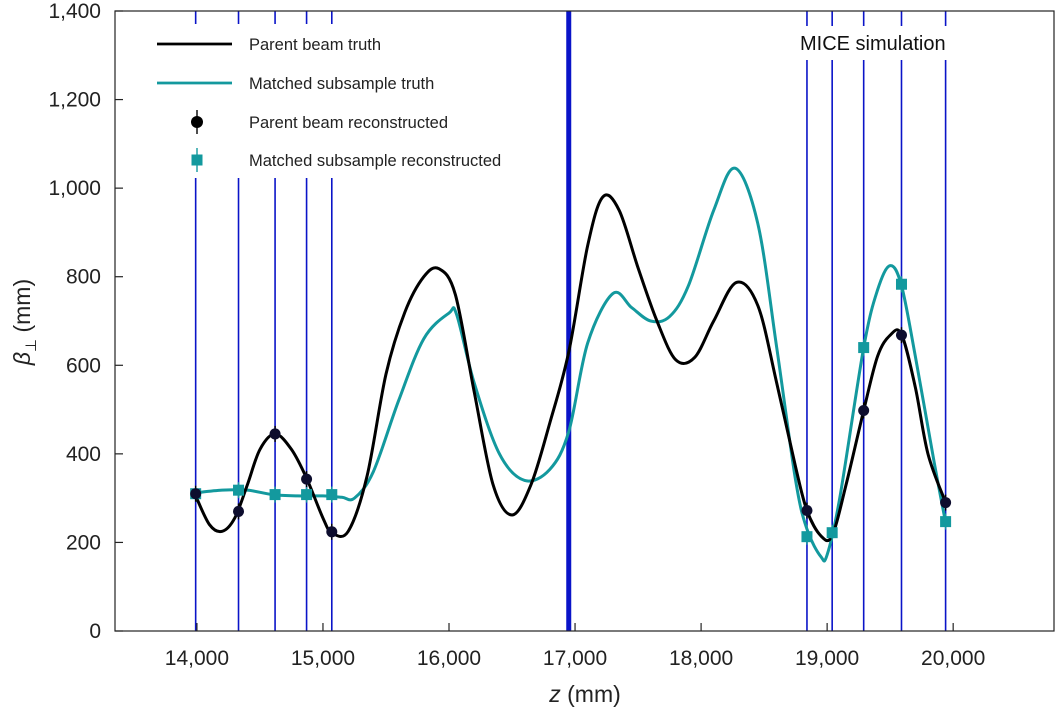  Describe the element at coordinates (83, 454) in the screenshot. I see `y-tick-label: 400` at that location.